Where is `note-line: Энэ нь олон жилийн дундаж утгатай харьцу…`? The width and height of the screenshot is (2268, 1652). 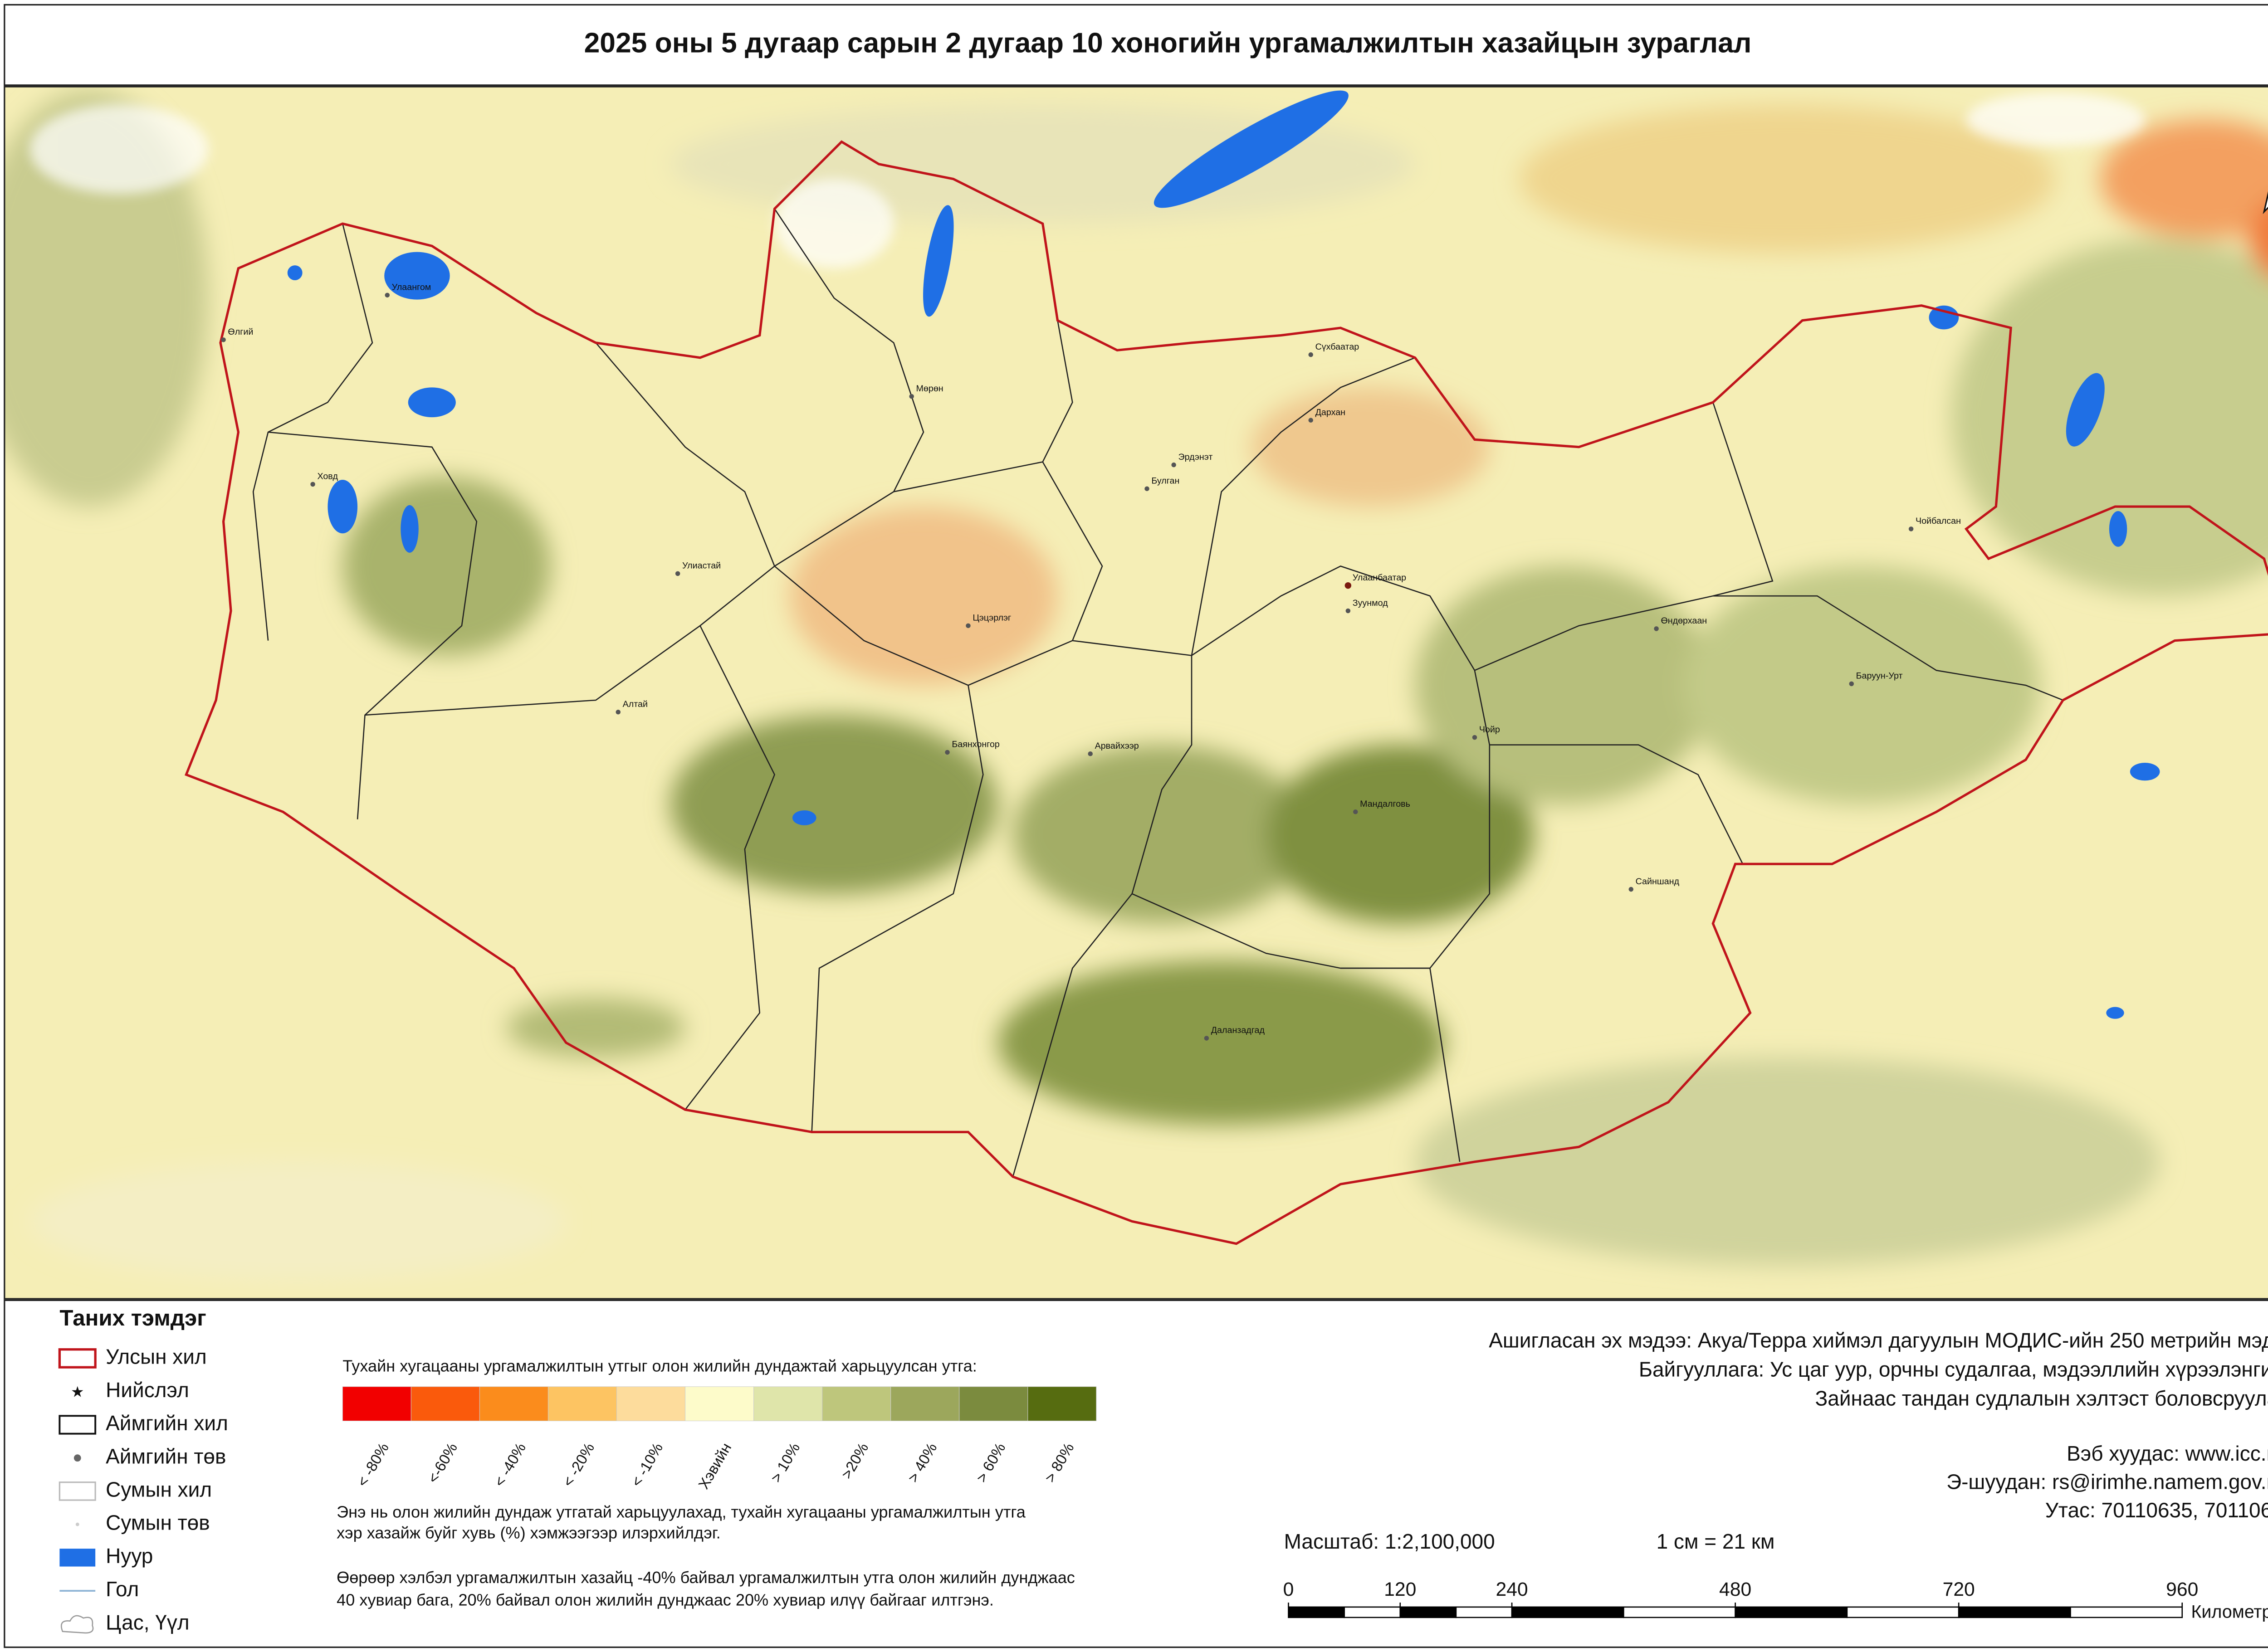
note-line: Энэ нь олон жилийн дундаж утгатай харьцу… is located at coordinates (682, 1512).